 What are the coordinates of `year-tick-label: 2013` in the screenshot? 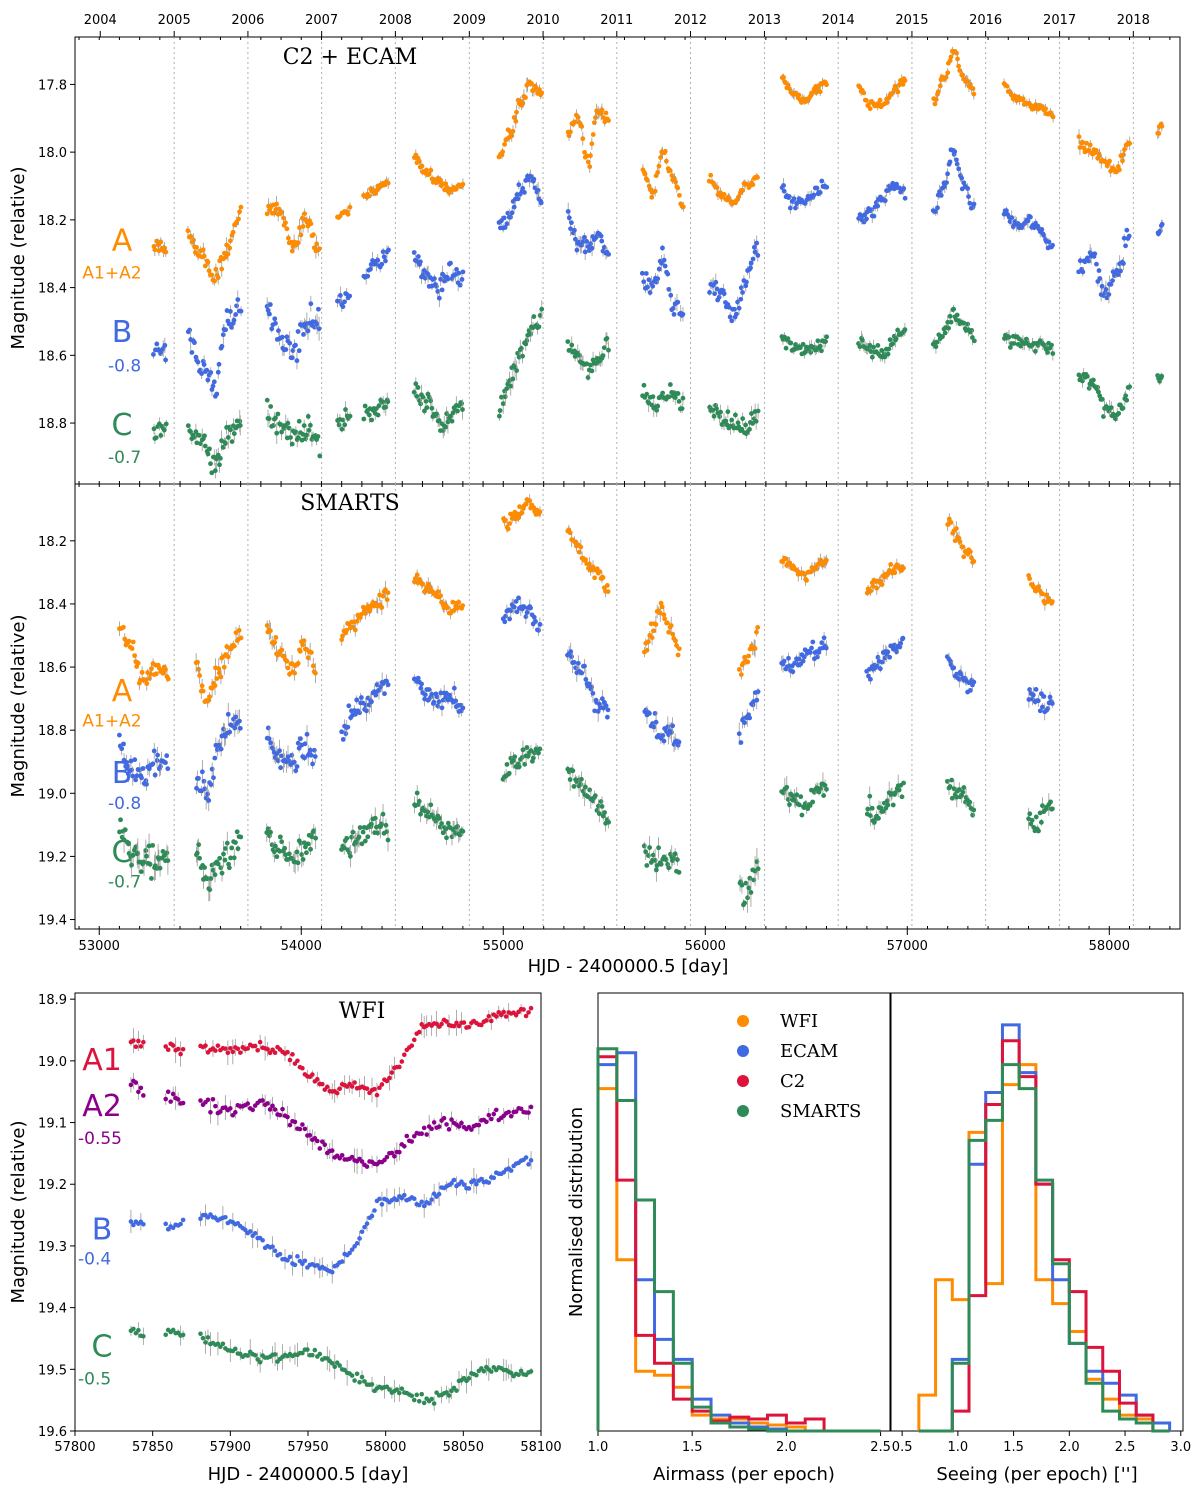 It's located at (764, 20).